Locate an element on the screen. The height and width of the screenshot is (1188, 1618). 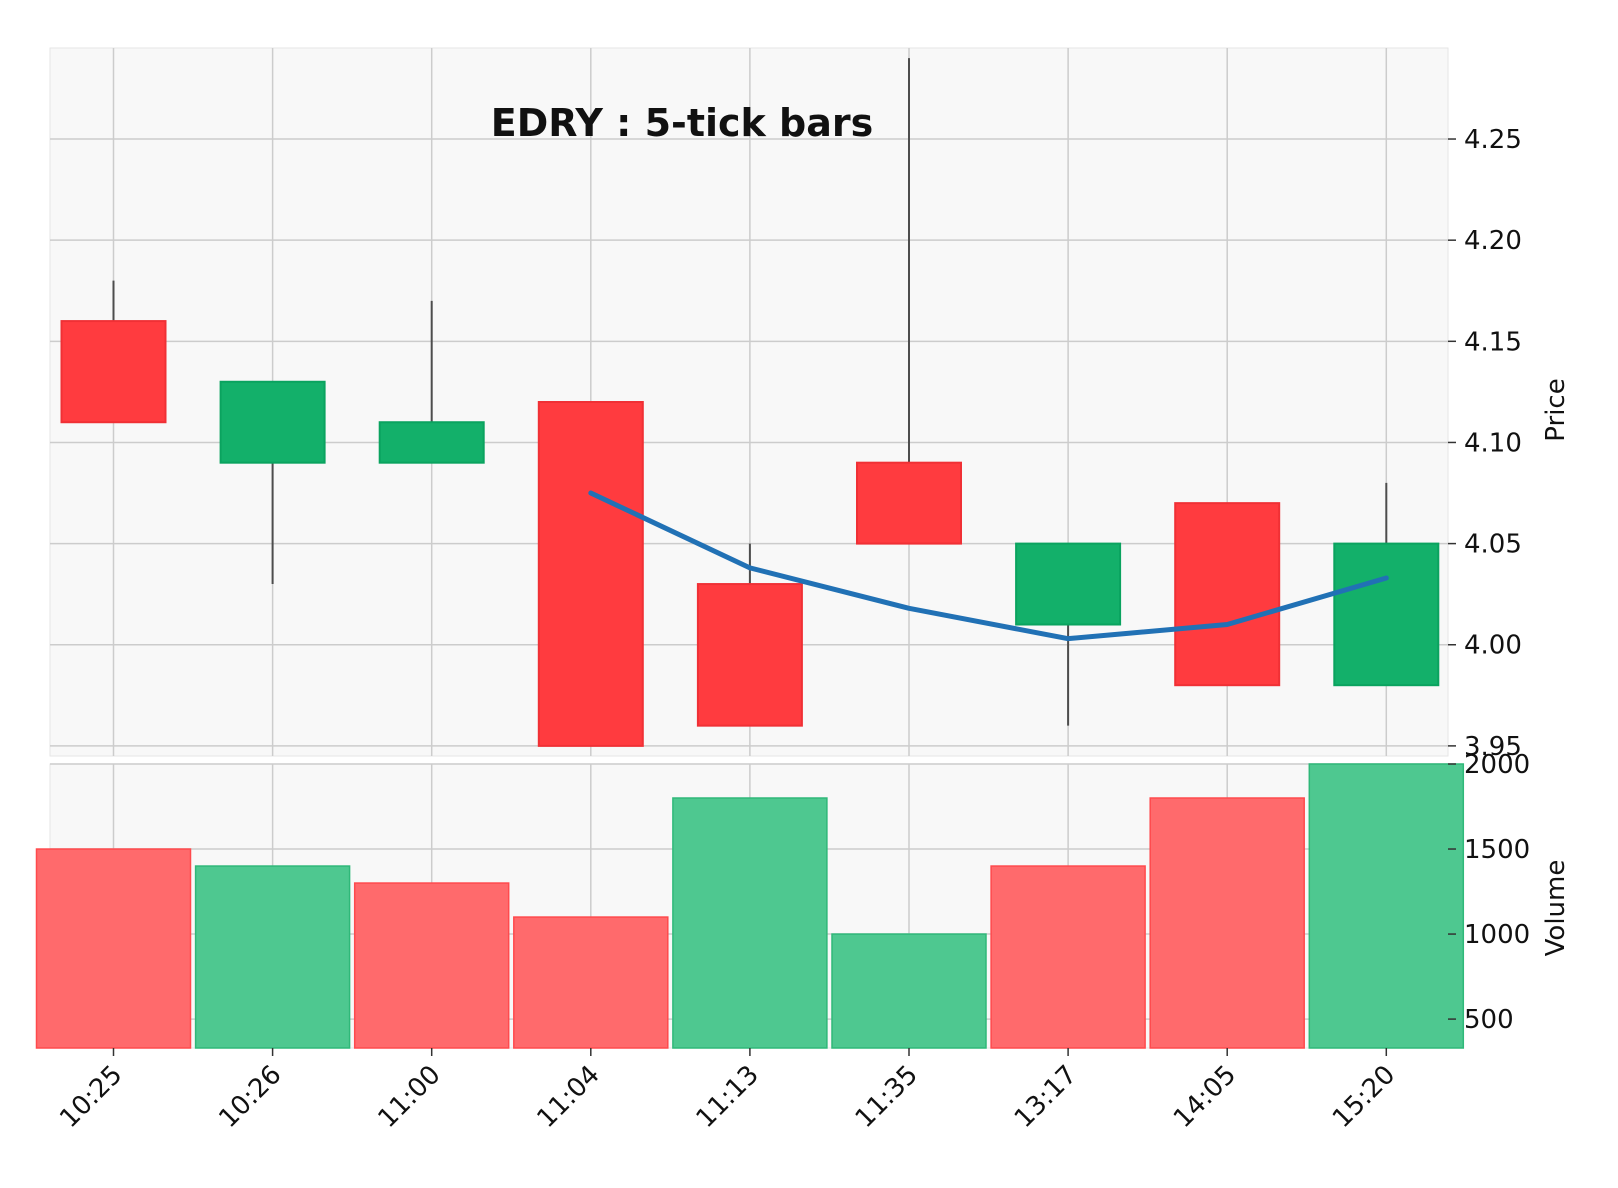
x-tick-label: 11:04 is located at coordinates (569, 1097).